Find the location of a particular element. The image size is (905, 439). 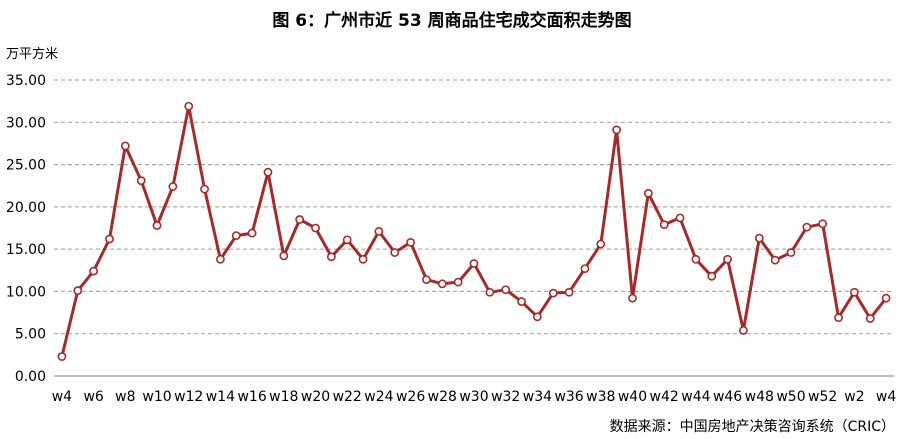

data-point-w36 is located at coordinates (569, 292).